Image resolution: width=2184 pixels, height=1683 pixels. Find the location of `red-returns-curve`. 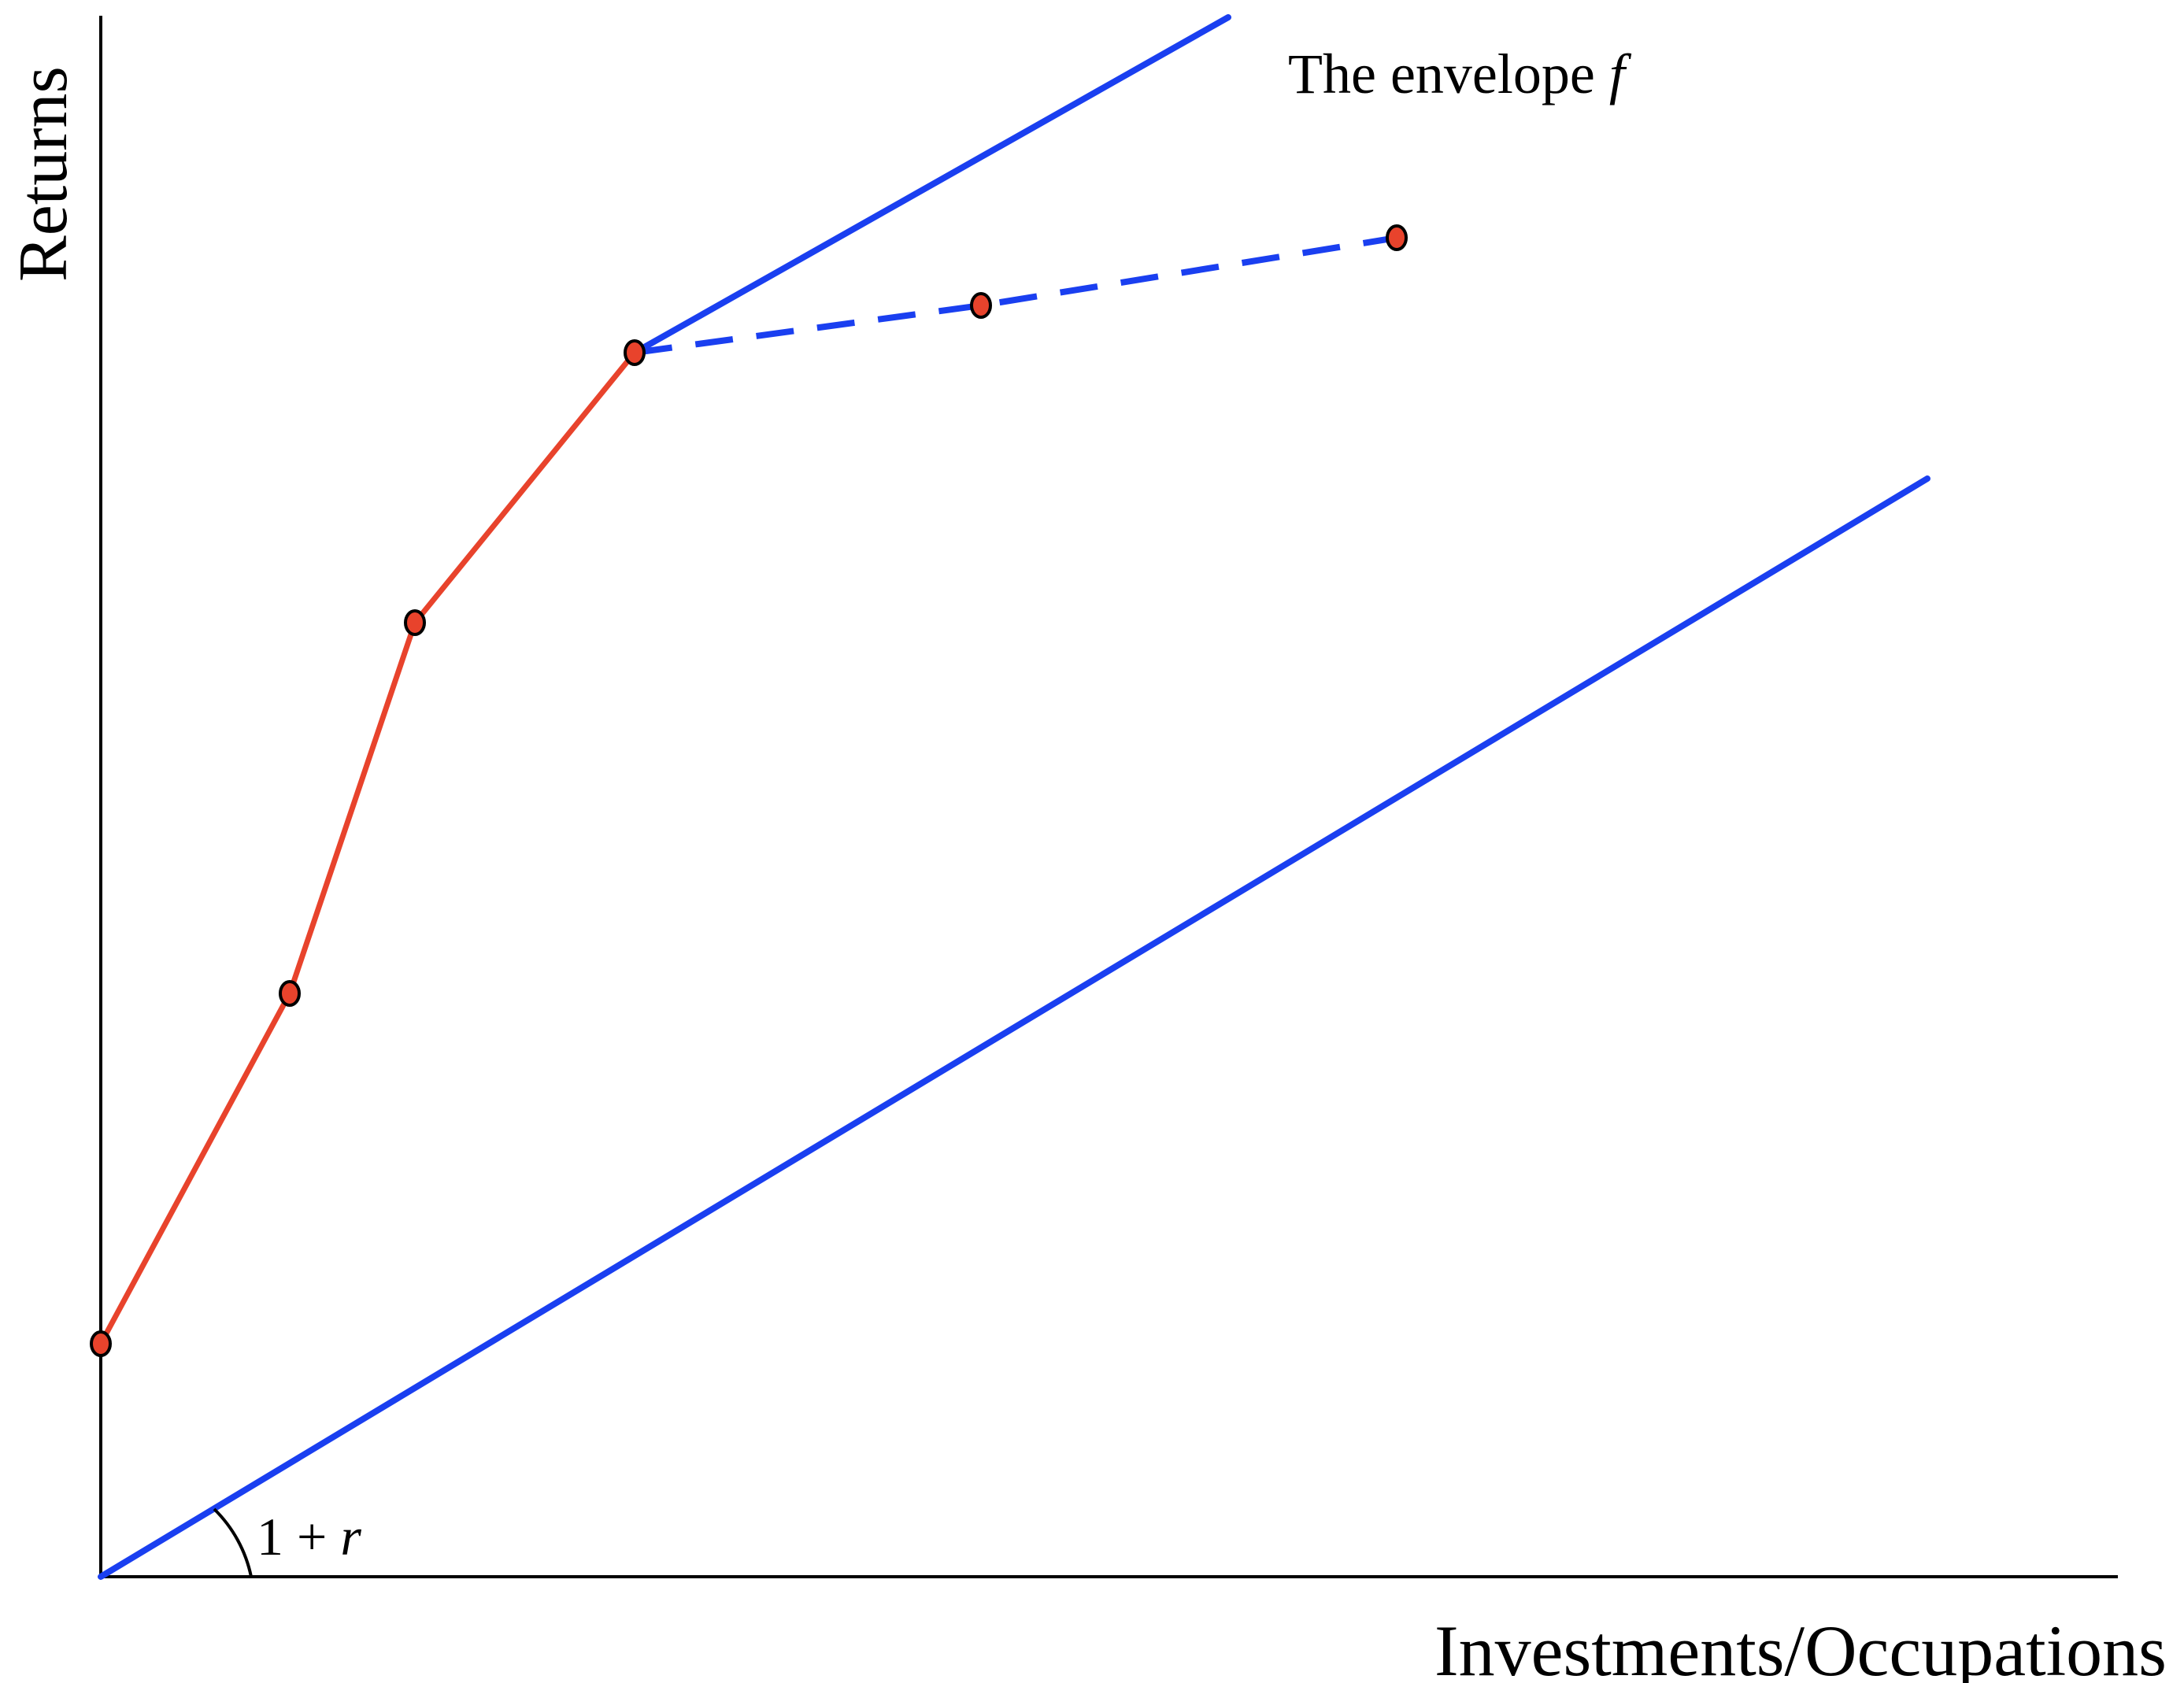

red-returns-curve is located at coordinates (367, 848).